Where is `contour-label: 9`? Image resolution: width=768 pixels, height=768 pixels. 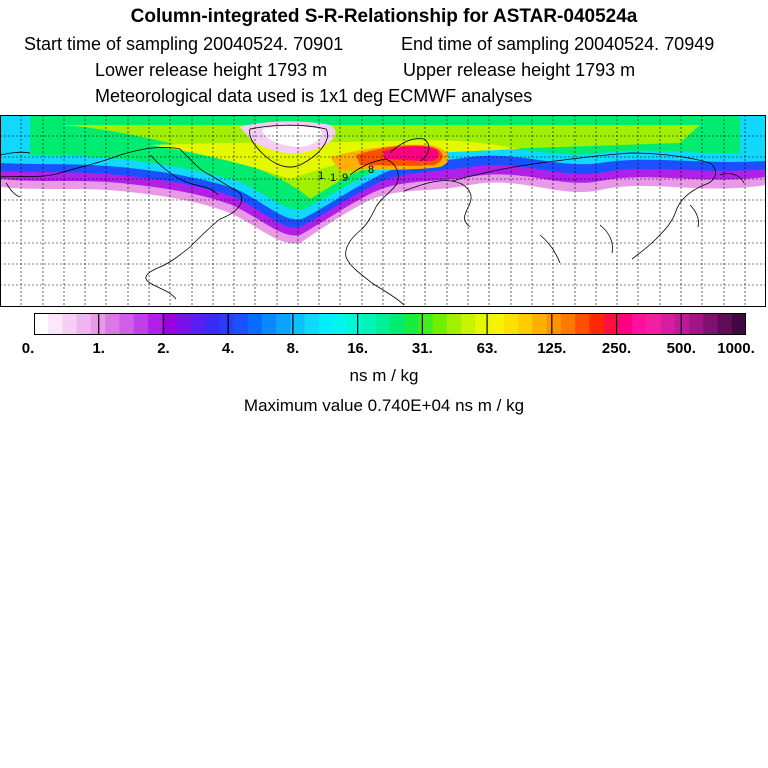 contour-label: 9 is located at coordinates (345, 178).